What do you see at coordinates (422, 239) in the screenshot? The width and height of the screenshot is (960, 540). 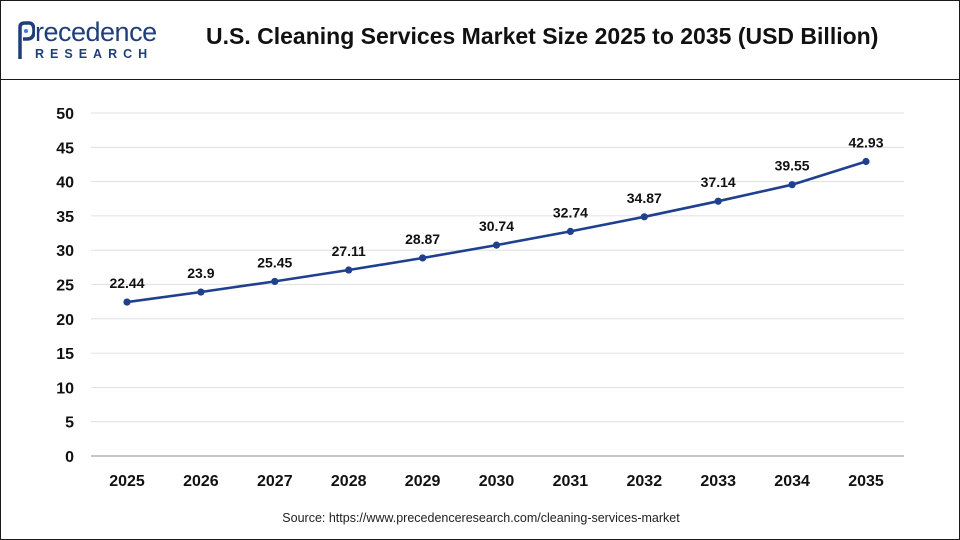 I see `data-label: 28.87` at bounding box center [422, 239].